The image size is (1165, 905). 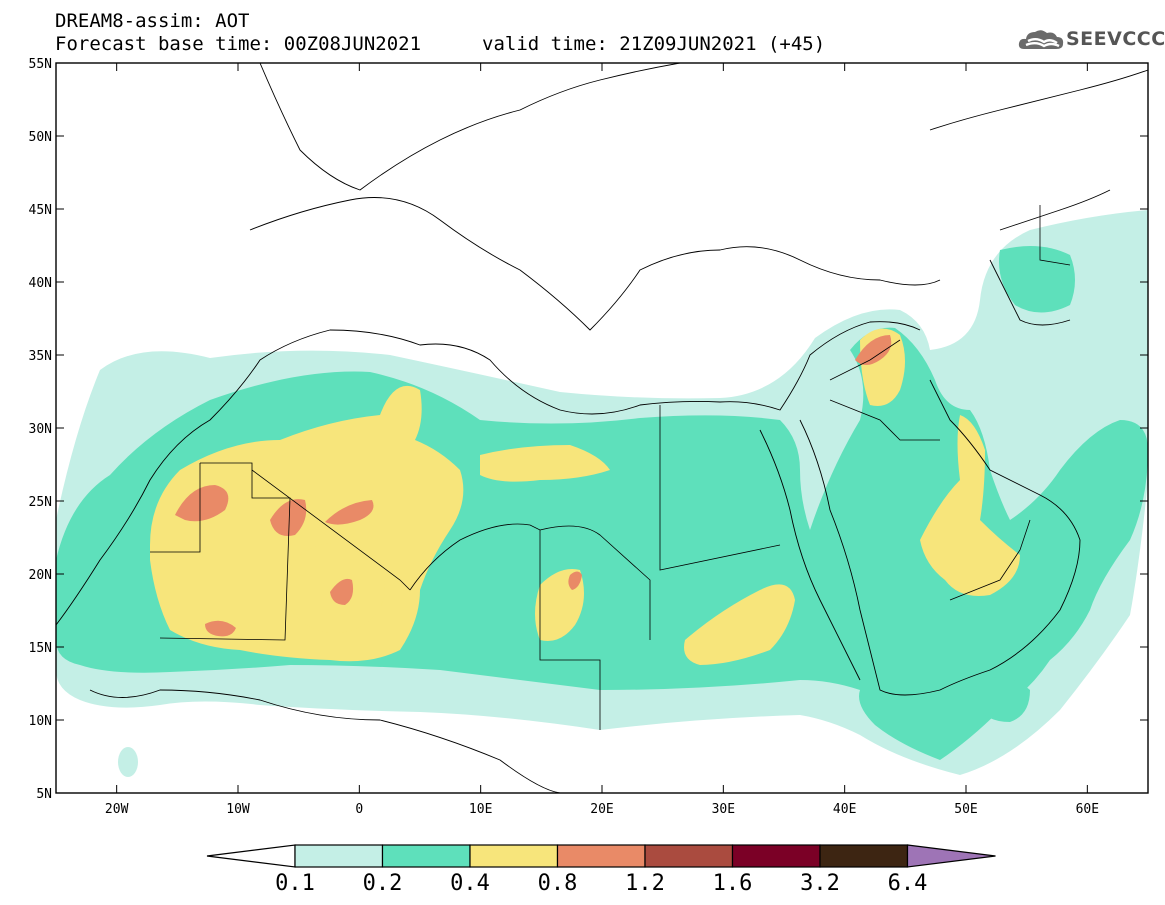 I want to click on lon-tick-label: 10E, so click(x=480, y=809).